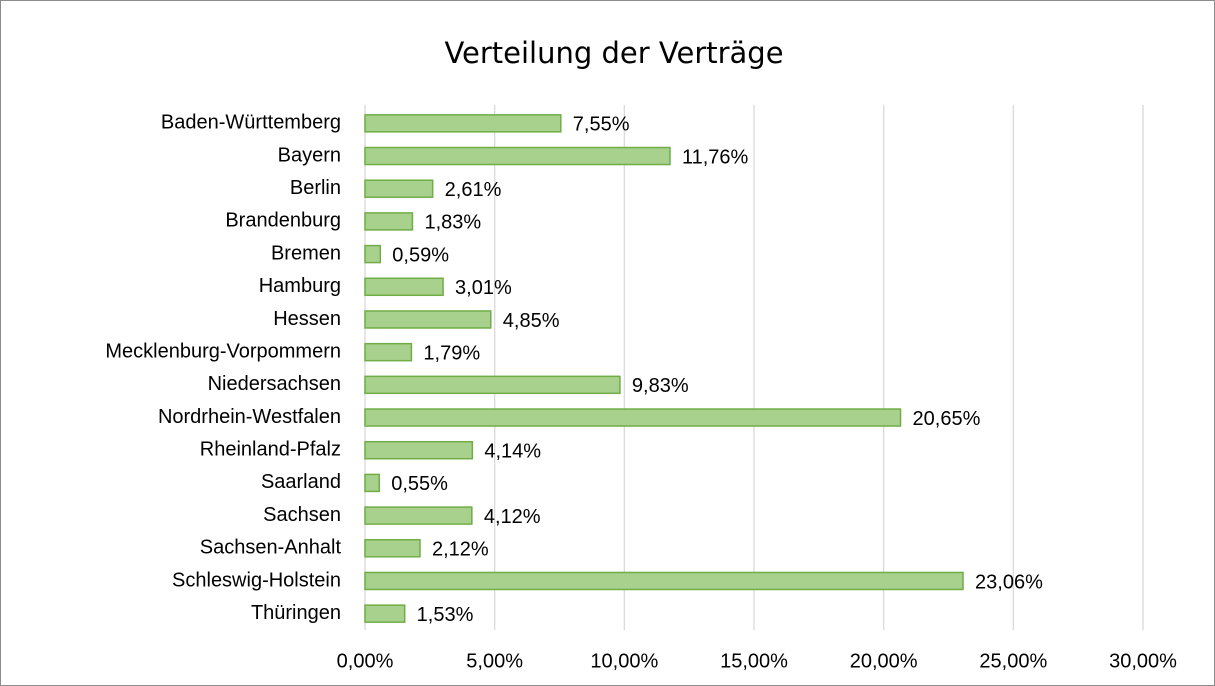 The image size is (1215, 686). I want to click on y-tick-label: Sachsen, so click(302, 515).